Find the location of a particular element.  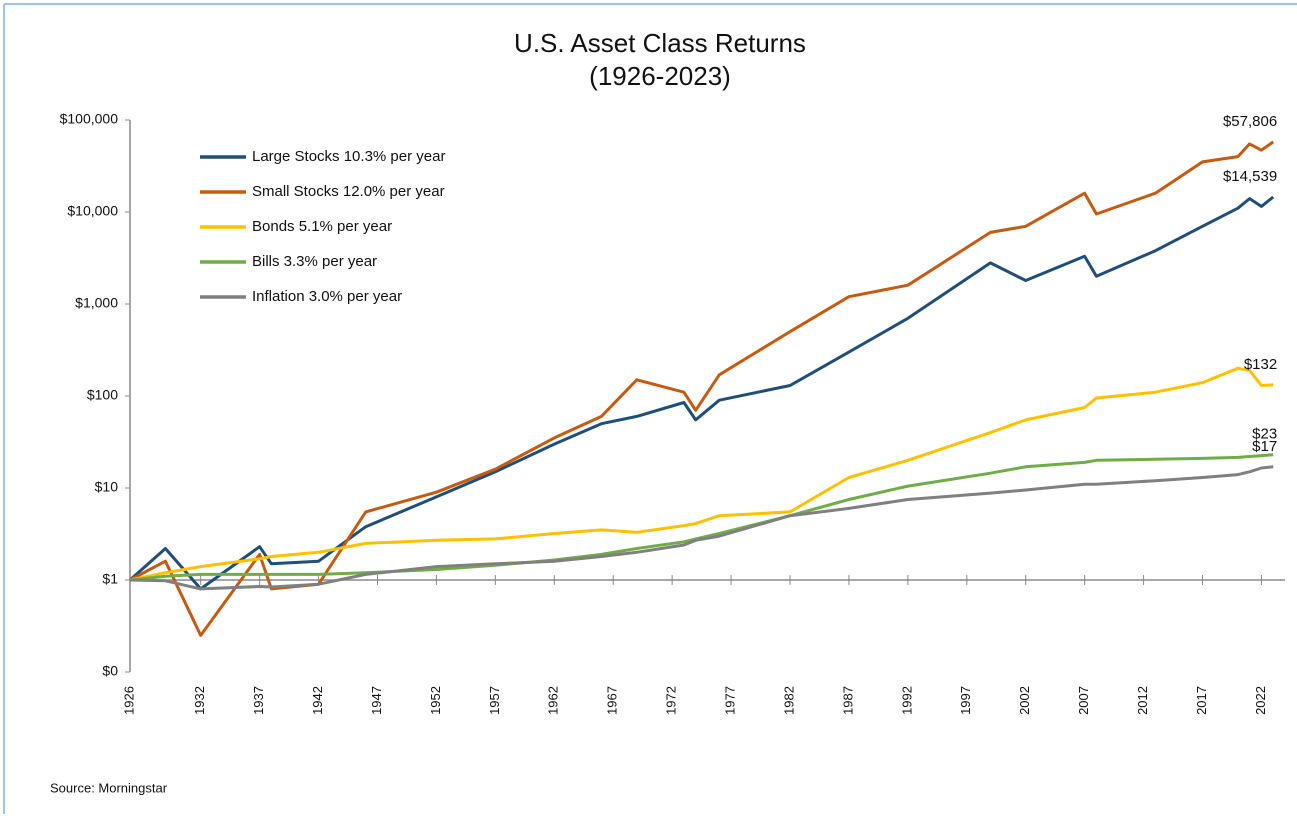

legend-label: Small Stocks 12.0% per year is located at coordinates (348, 191).